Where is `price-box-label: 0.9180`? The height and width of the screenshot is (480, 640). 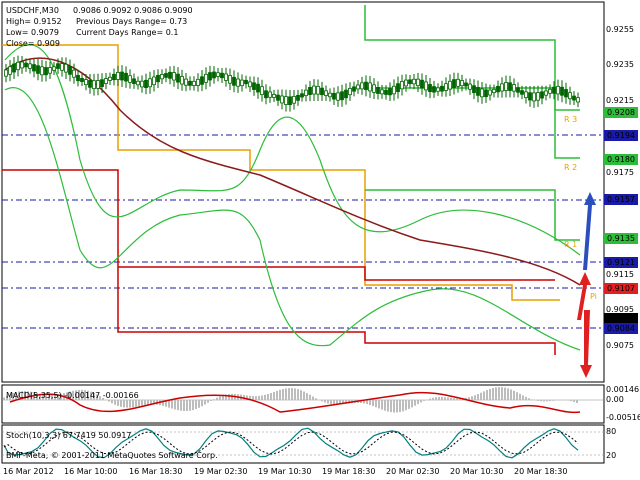 price-box-label: 0.9180 is located at coordinates (621, 159).